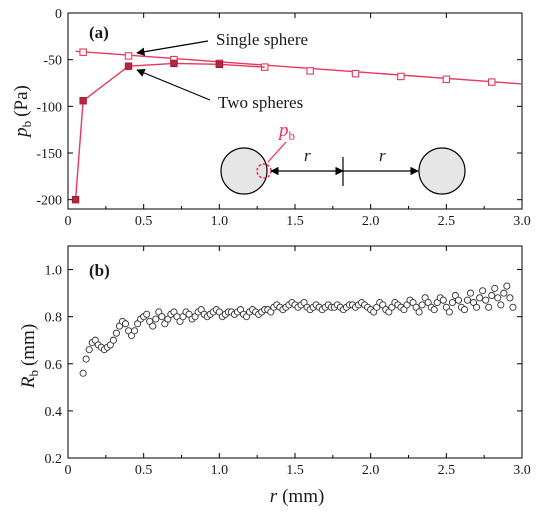  I want to click on x-axis-label: r (mm), so click(297, 496).